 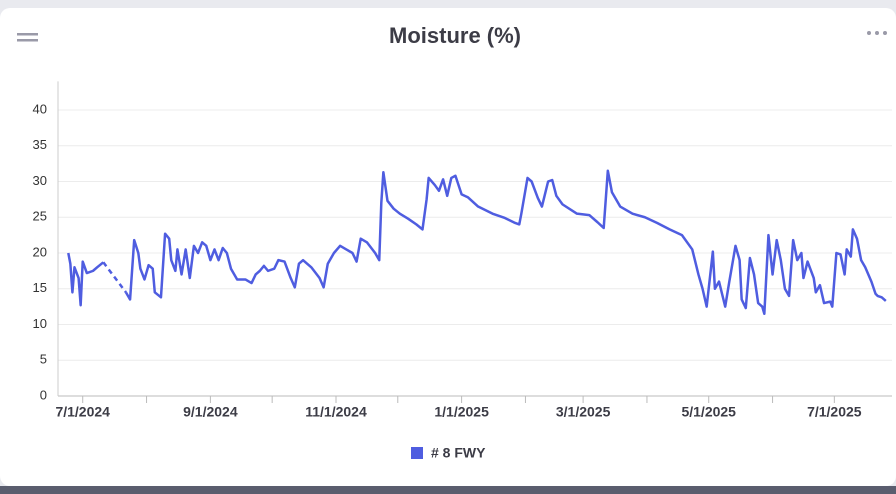 What do you see at coordinates (114, 277) in the screenshot?
I see `gap-connector` at bounding box center [114, 277].